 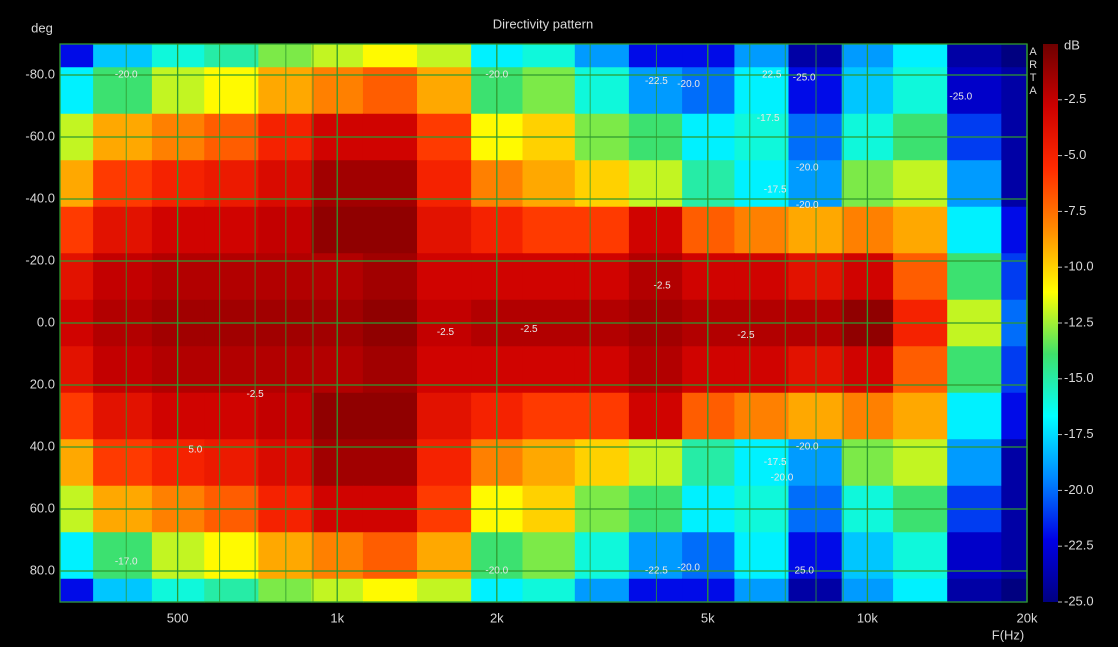 I want to click on y-tick-label: -80.0, so click(x=40, y=73).